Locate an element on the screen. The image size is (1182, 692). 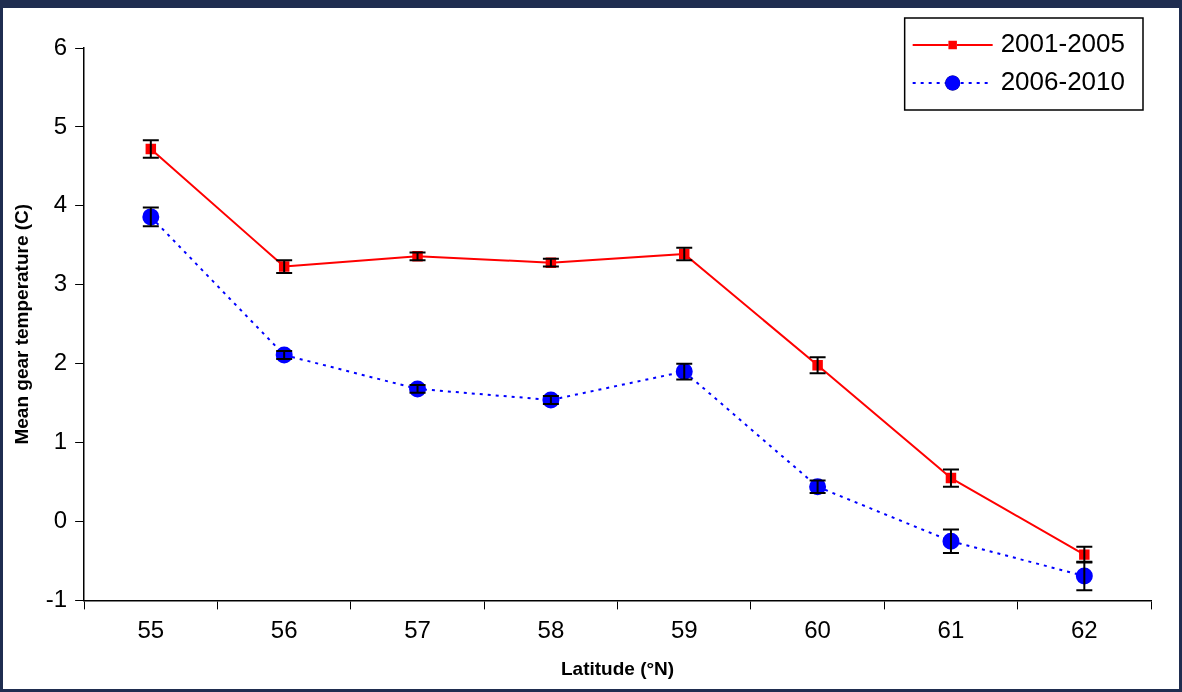
y-tick-label: 4 is located at coordinates (60, 204).